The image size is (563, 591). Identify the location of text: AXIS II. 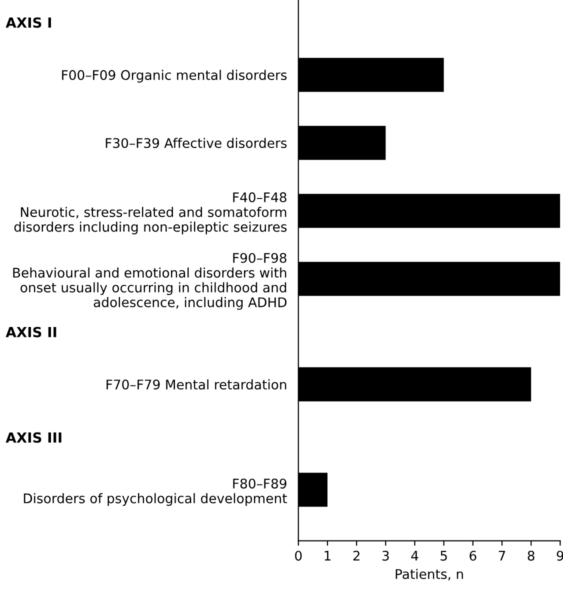
(31, 332).